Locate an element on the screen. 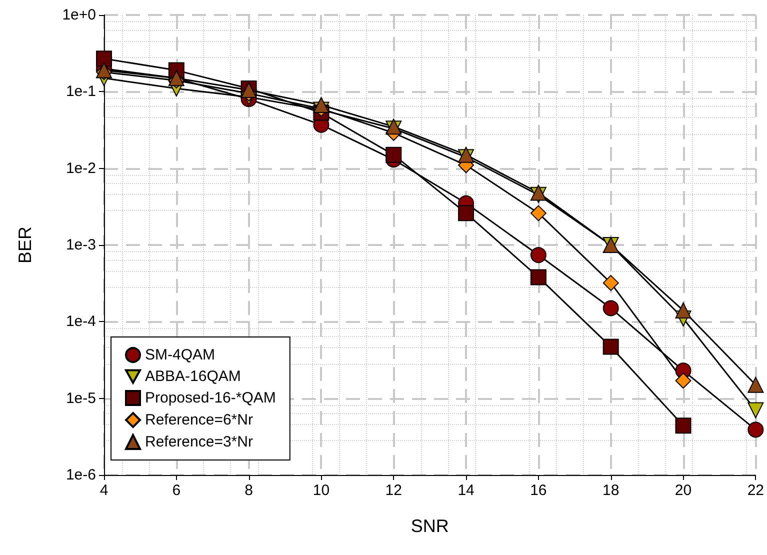 This screenshot has width=767, height=555. x-tick-label: 18 is located at coordinates (611, 490).